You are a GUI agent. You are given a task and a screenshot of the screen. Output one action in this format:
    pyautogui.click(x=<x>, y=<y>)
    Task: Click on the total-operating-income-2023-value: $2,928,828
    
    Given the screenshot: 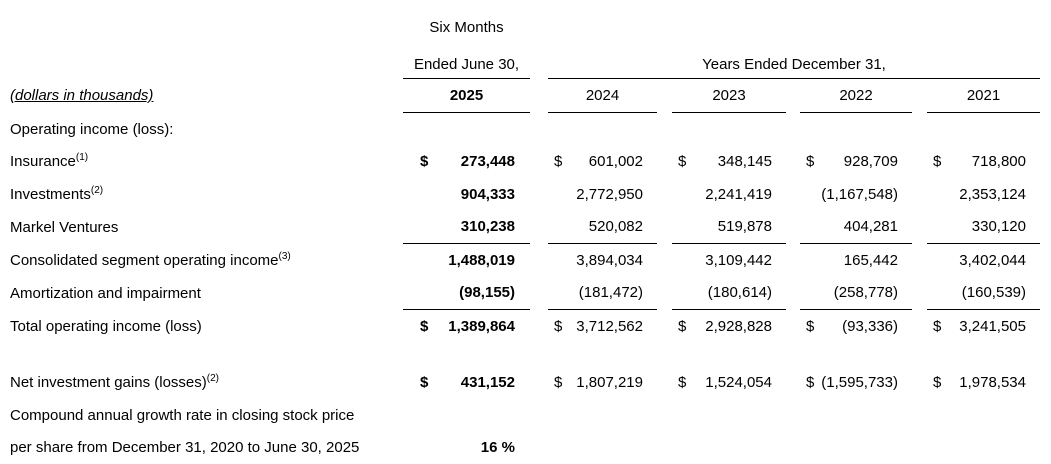 What is the action you would take?
    pyautogui.click(x=729, y=326)
    